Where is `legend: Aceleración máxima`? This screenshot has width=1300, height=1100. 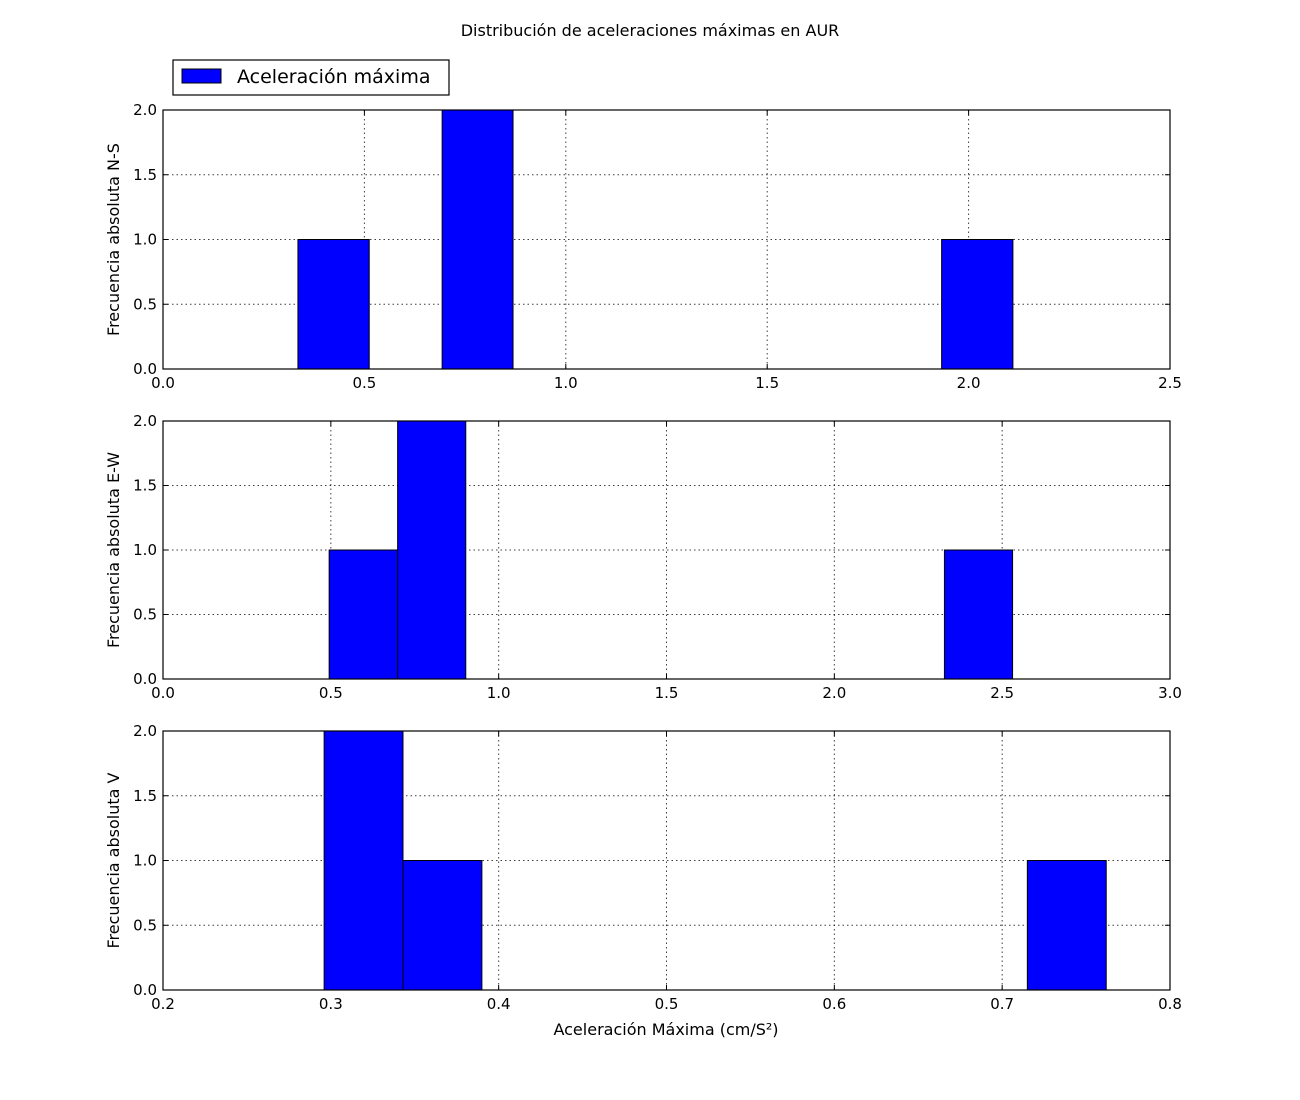
legend: Aceleración máxima is located at coordinates (311, 77).